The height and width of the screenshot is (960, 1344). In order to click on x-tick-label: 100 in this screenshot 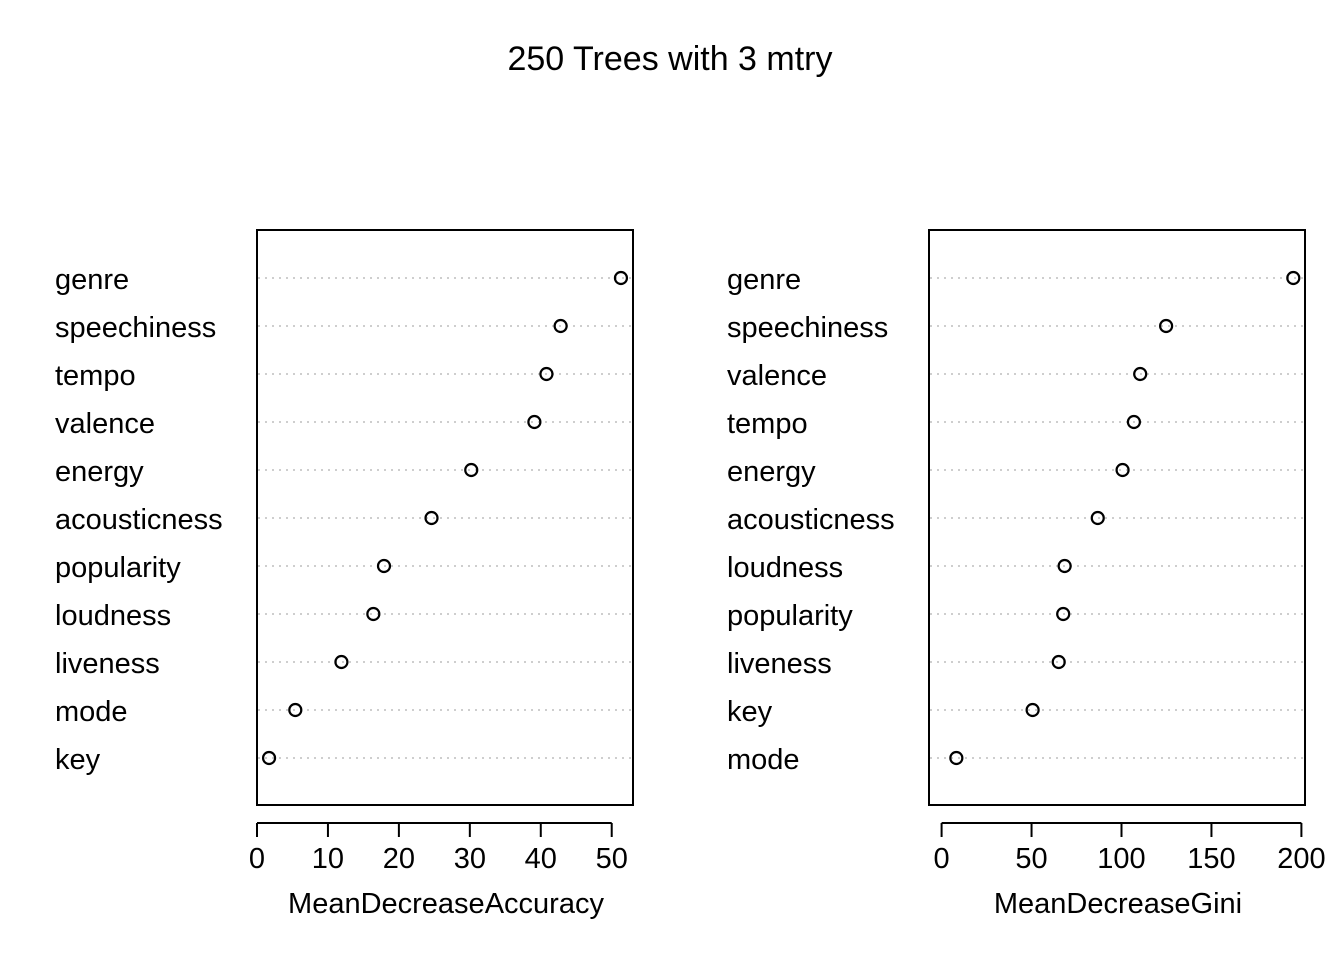, I will do `click(1121, 859)`.